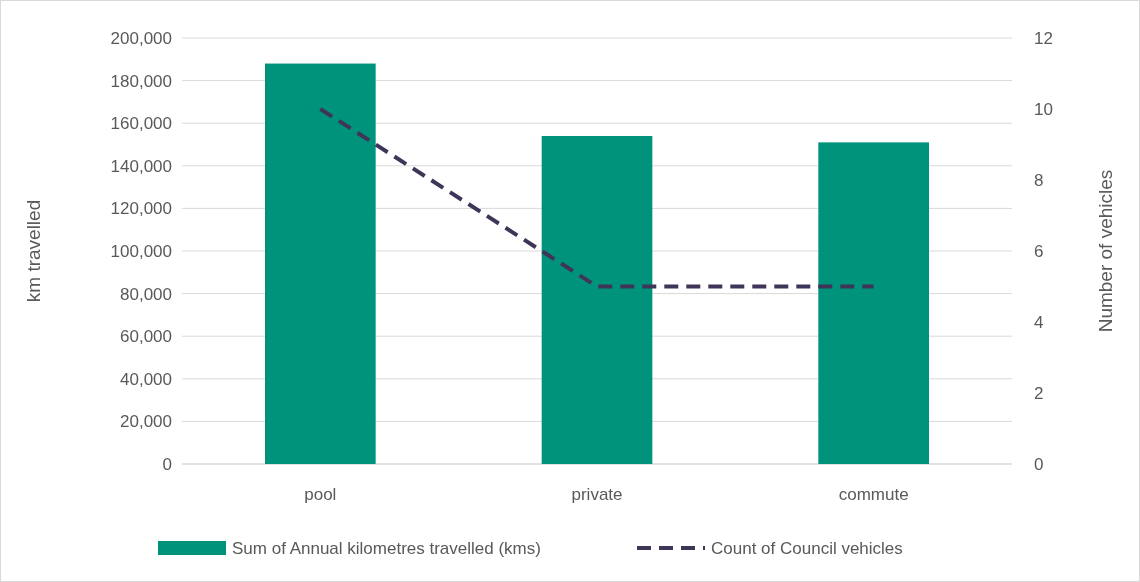 The image size is (1140, 582). What do you see at coordinates (146, 294) in the screenshot?
I see `y-tick-label: 80,000` at bounding box center [146, 294].